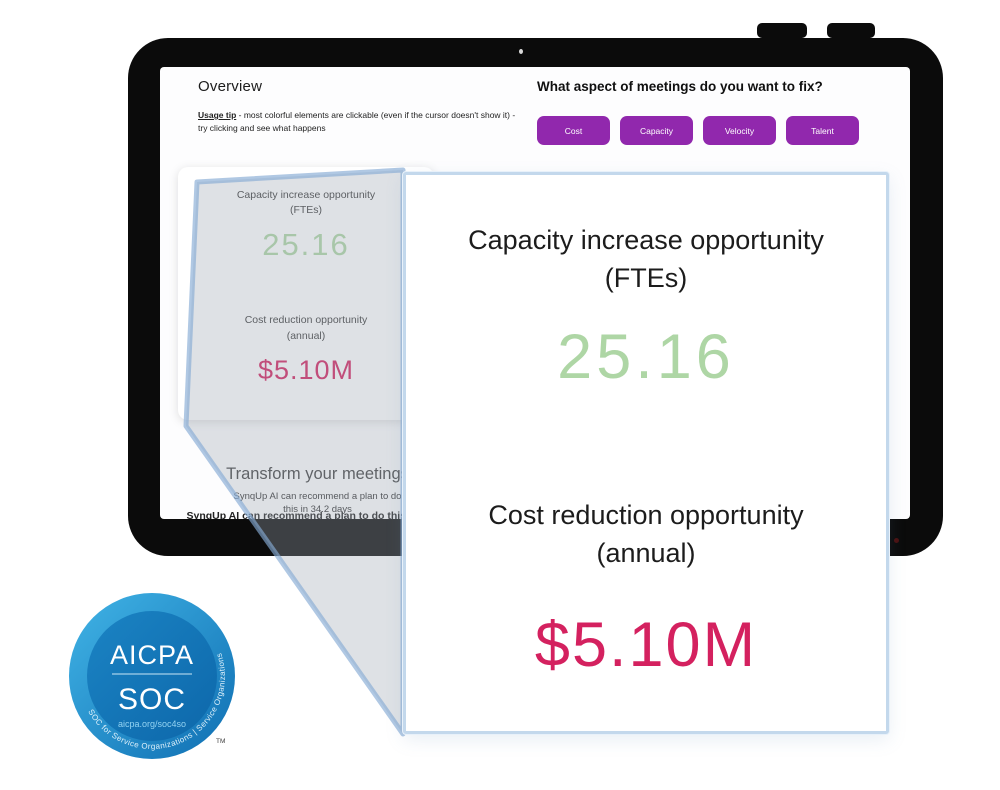  Describe the element at coordinates (851, 30) in the screenshot. I see `tablet-volume-down-button` at that location.